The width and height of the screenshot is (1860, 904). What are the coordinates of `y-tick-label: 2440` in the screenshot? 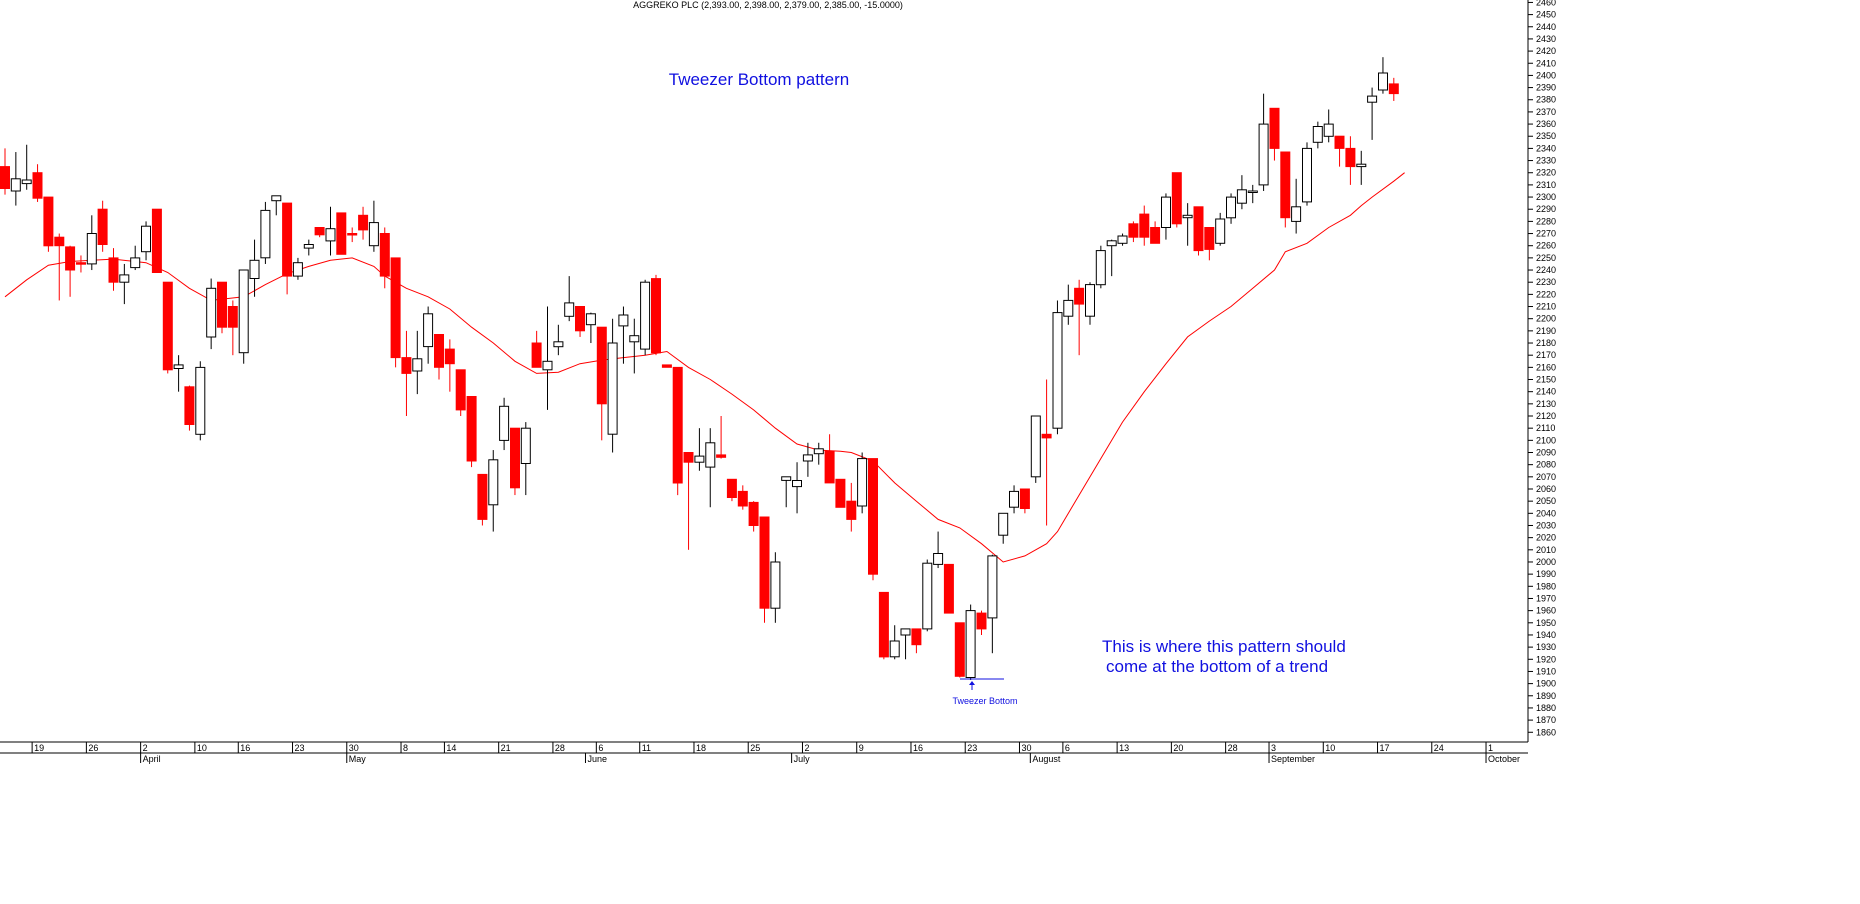 It's located at (1546, 27).